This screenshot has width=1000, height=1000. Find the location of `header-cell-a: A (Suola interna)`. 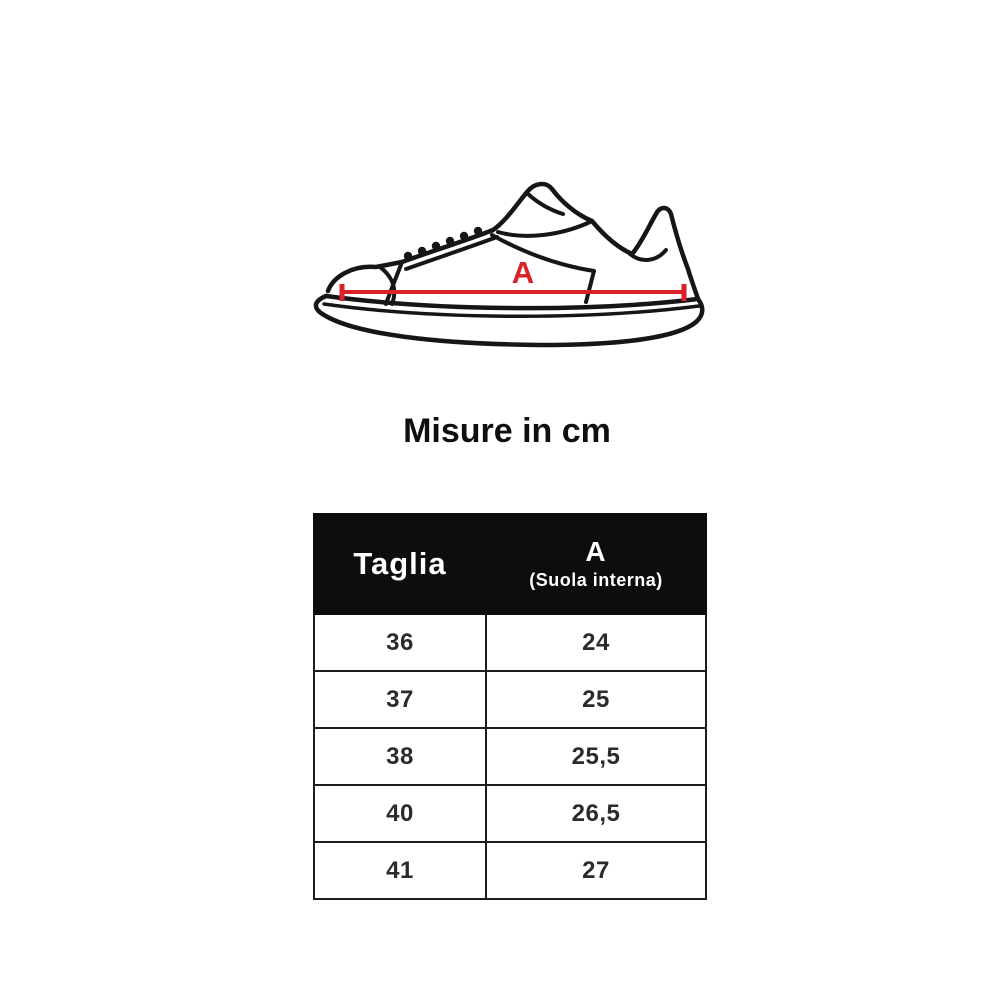

header-cell-a: A (Suola interna) is located at coordinates (596, 564).